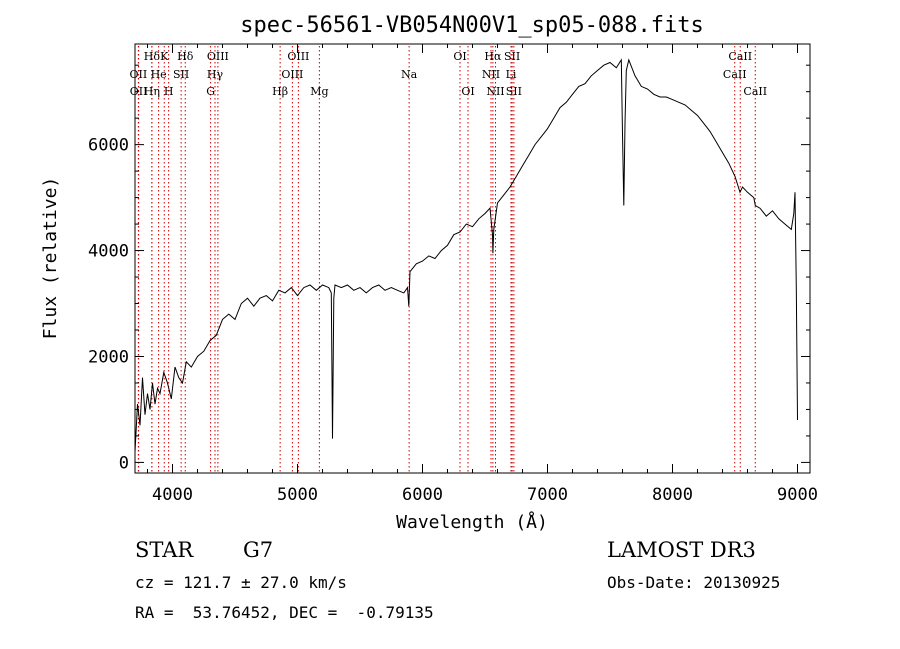  What do you see at coordinates (319, 91) in the screenshot?
I see `line-label: Mg` at bounding box center [319, 91].